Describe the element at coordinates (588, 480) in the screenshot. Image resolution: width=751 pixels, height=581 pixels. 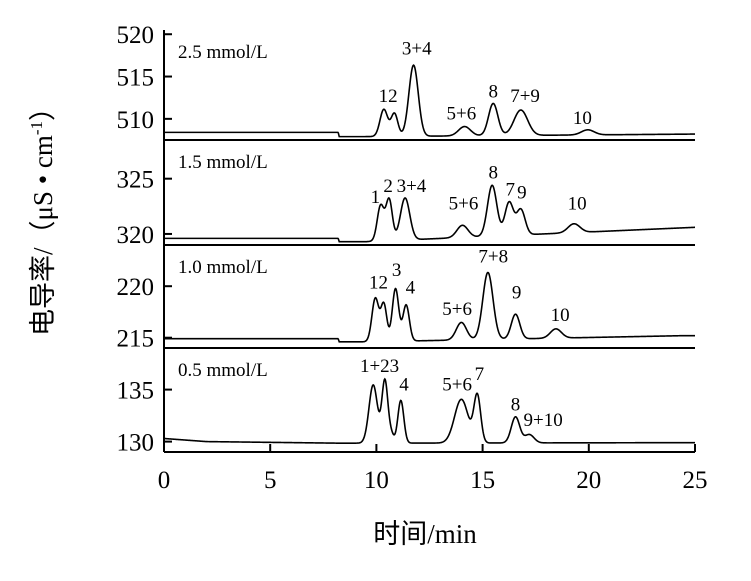
I see `x-tick-label: 20` at that location.